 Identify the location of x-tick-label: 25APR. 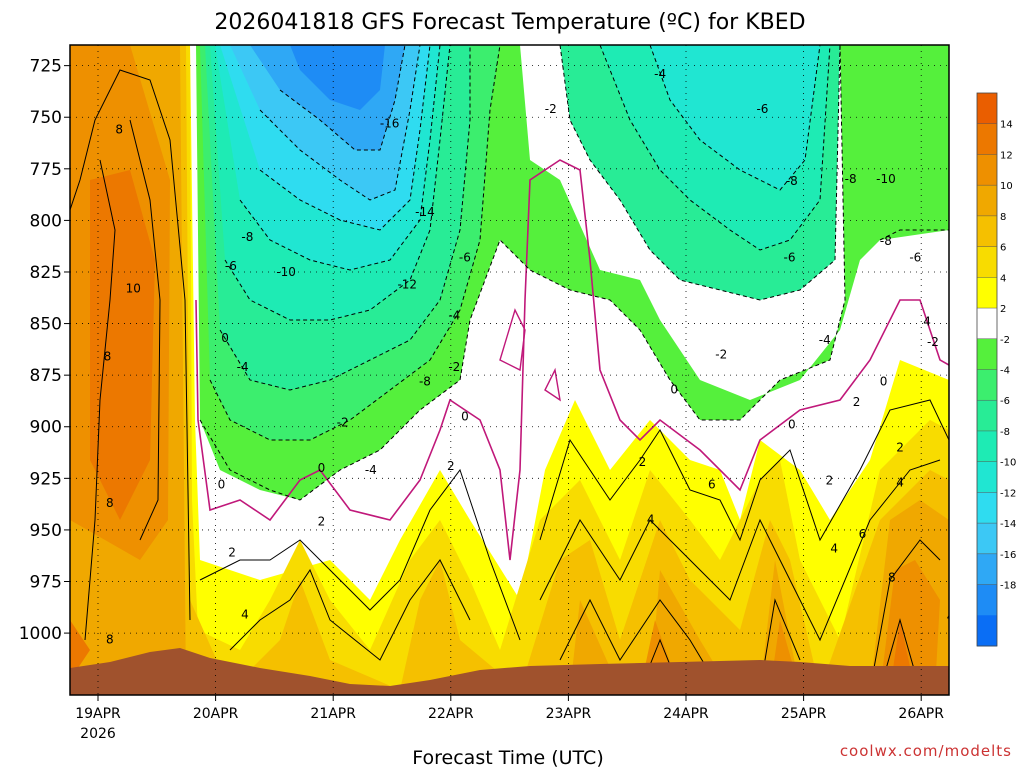
(804, 714).